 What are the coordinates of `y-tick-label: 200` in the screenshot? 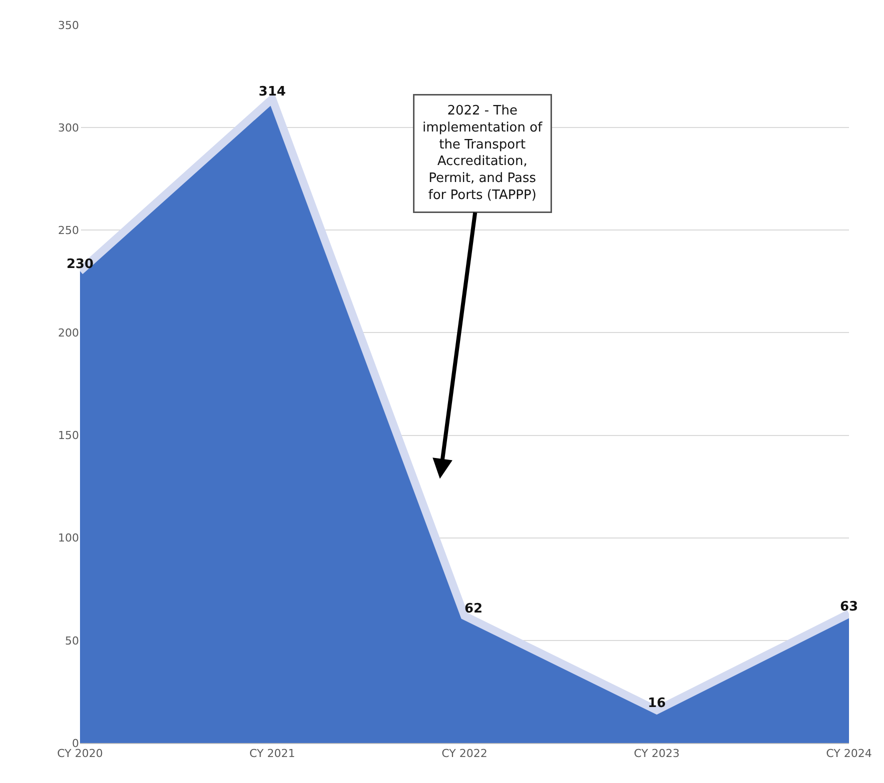 It's located at (68, 333).